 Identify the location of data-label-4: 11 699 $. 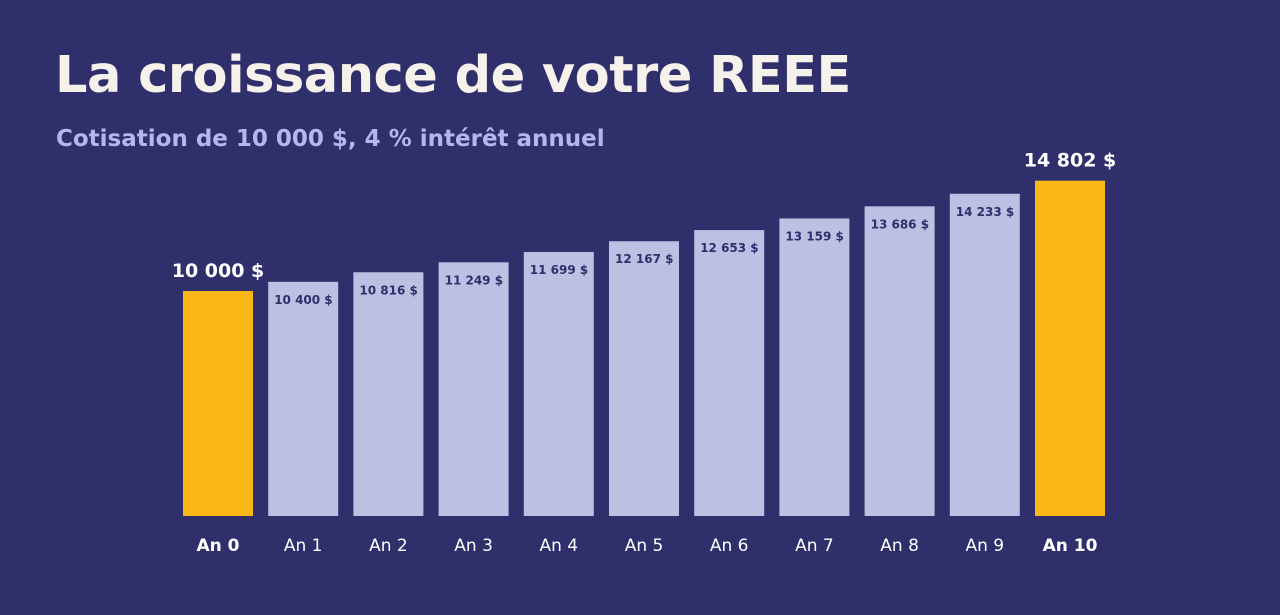
(559, 270).